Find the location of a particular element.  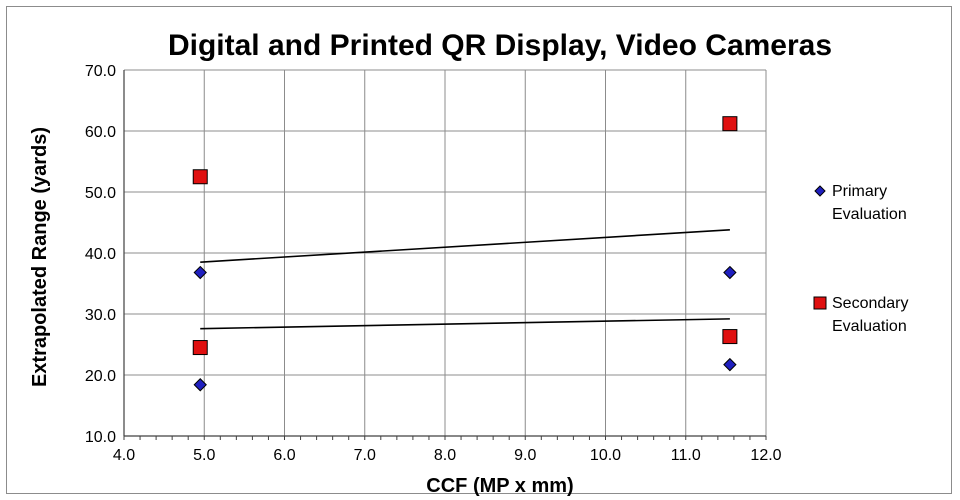

x-tick-label: 6.0 is located at coordinates (284, 455).